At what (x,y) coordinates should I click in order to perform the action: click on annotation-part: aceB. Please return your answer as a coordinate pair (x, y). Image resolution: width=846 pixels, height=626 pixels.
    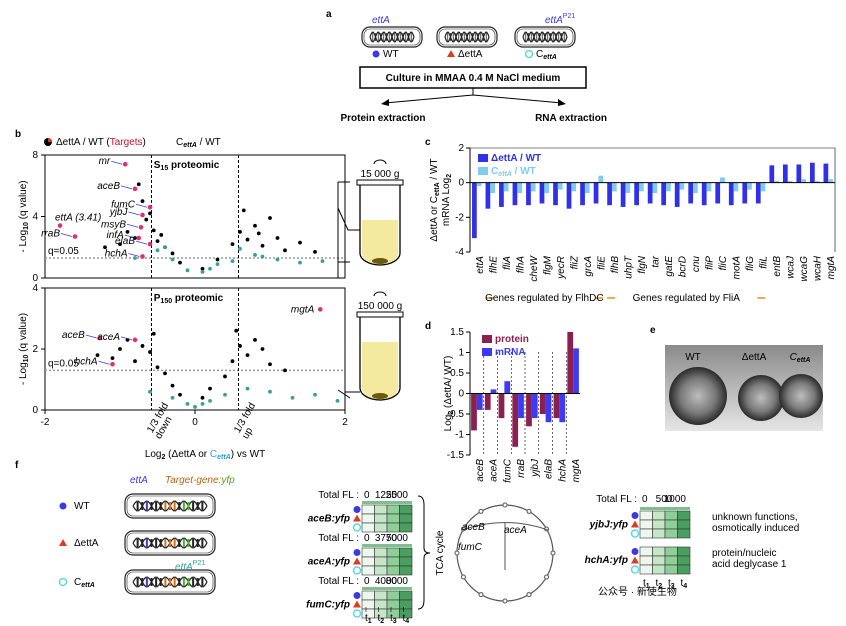
    Looking at the image, I should click on (108, 185).